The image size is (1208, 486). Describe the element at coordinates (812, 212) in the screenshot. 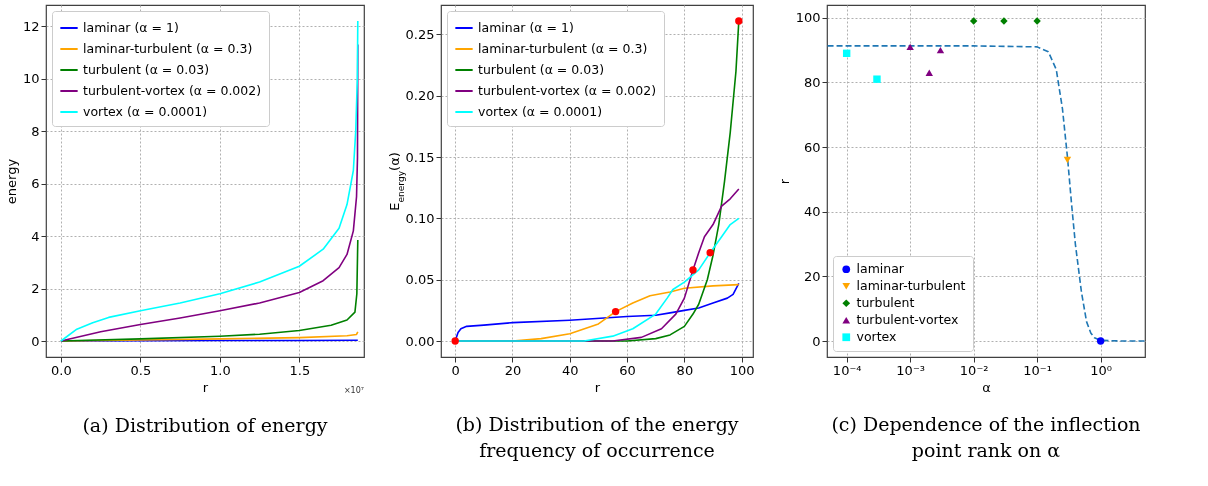

I see `y-tick-label: 40` at that location.